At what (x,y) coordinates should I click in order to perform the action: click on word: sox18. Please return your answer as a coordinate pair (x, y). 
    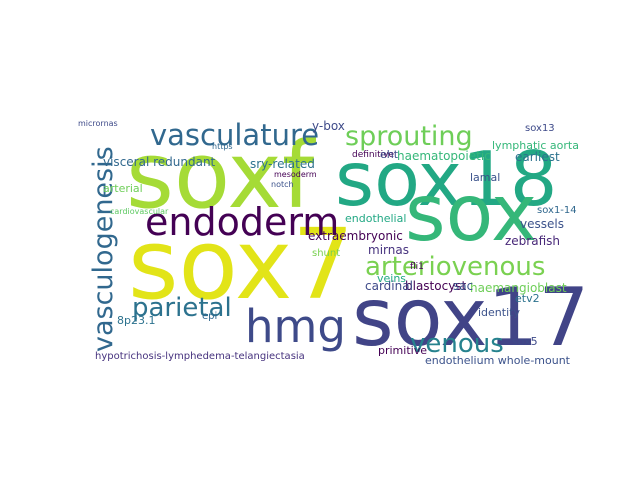
    Looking at the image, I should click on (446, 179).